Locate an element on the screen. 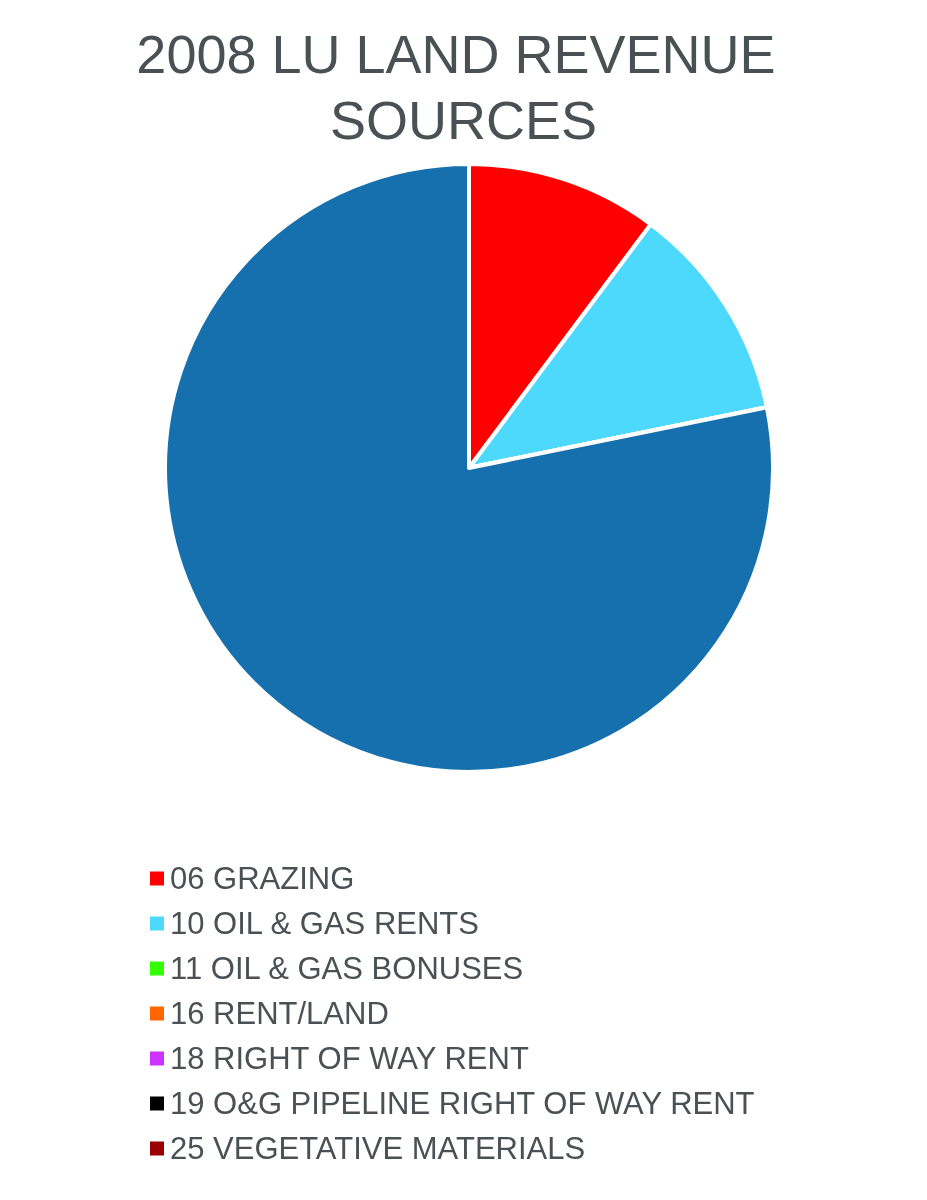 The width and height of the screenshot is (927, 1200). legend-label: 25 VEGETATIVE MATERIALS is located at coordinates (378, 1148).